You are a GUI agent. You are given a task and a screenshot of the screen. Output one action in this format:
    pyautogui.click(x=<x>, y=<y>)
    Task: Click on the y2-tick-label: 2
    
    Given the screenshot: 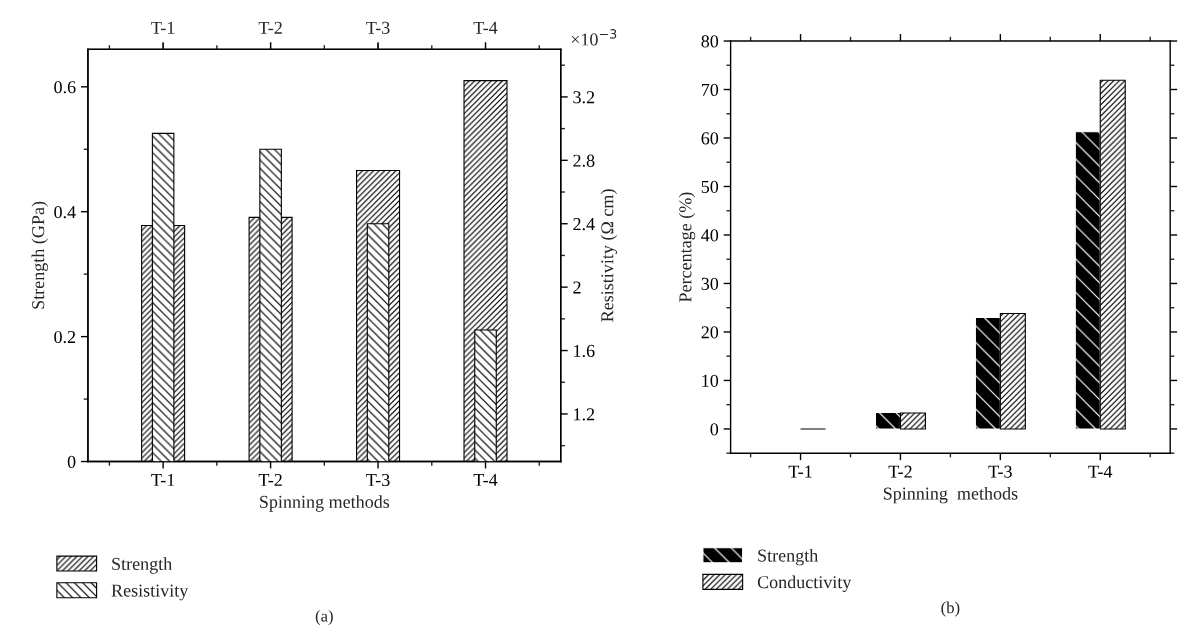 What is the action you would take?
    pyautogui.click(x=577, y=287)
    